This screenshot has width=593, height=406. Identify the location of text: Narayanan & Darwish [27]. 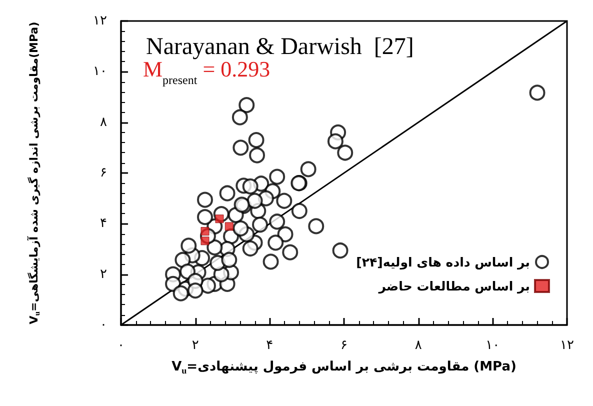
(280, 47).